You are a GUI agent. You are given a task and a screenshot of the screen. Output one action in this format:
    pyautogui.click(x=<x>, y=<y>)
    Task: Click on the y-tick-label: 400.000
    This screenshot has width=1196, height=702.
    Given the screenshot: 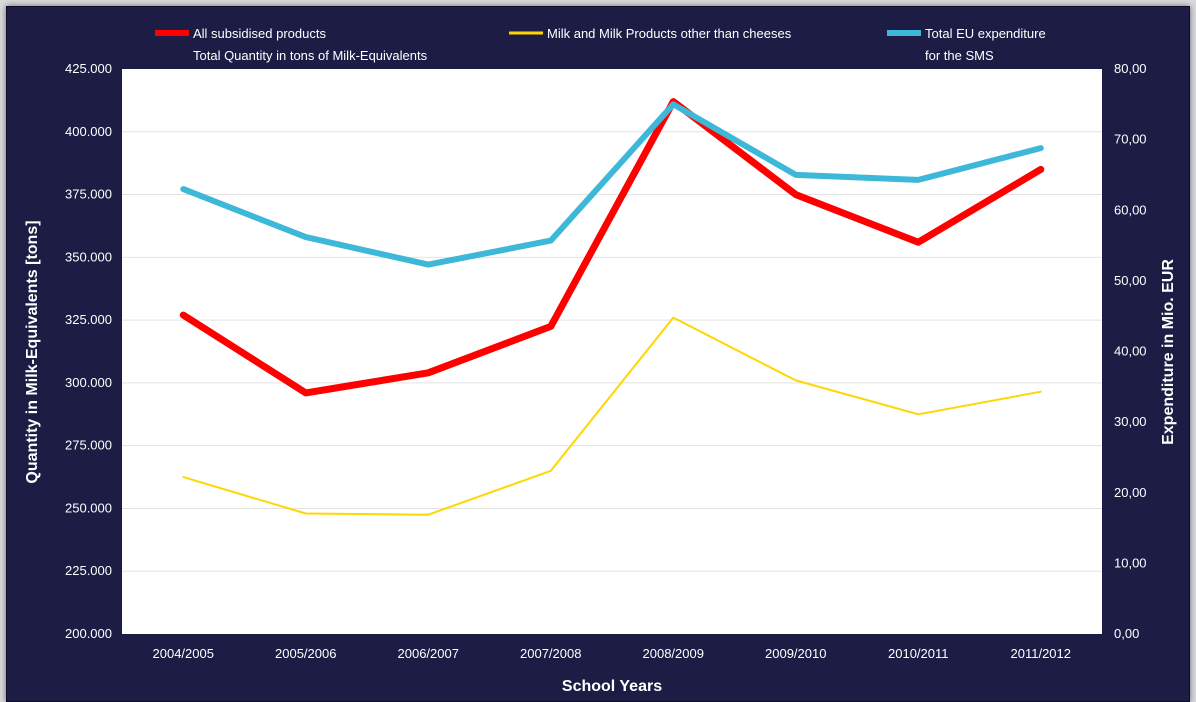 What is the action you would take?
    pyautogui.click(x=88, y=131)
    